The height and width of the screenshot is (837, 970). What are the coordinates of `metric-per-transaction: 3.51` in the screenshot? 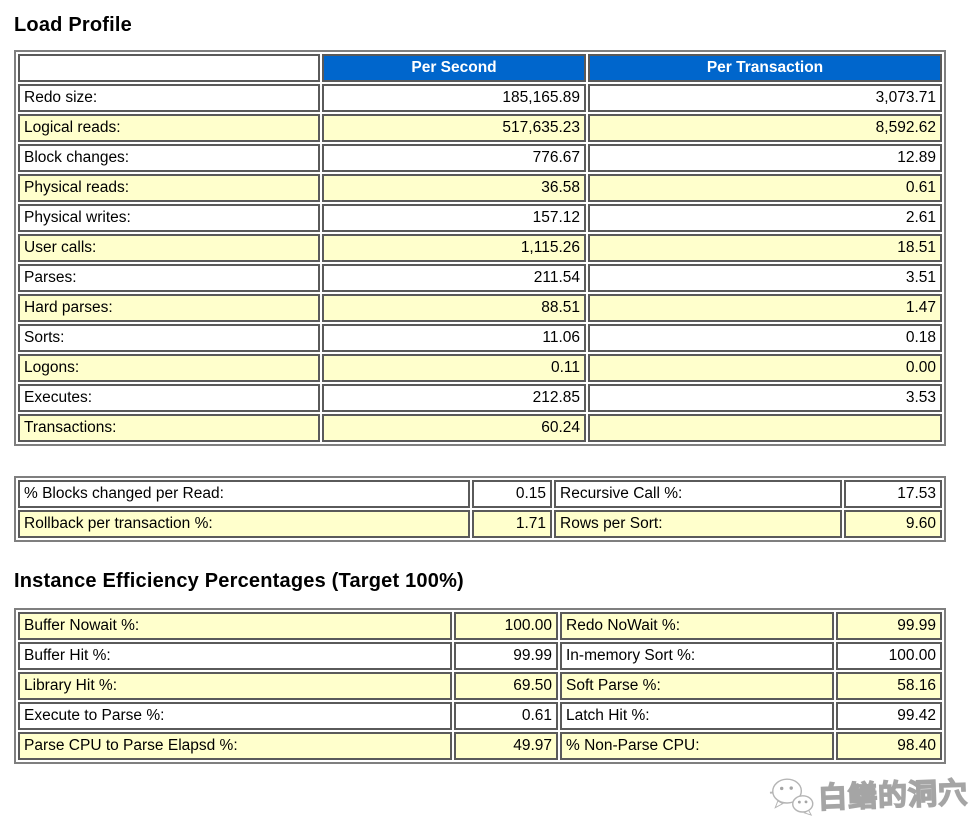 It's located at (765, 278).